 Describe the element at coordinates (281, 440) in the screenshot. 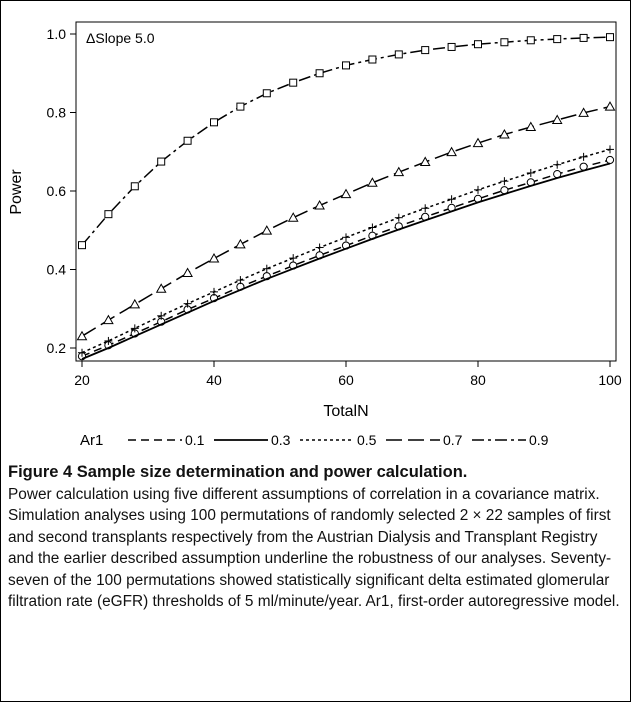

I see `legend-label: 0.3` at that location.